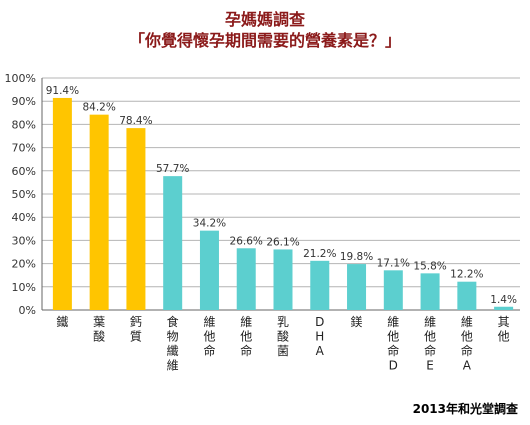  Describe the element at coordinates (62, 91) in the screenshot. I see `data-label: 91.4%` at that location.